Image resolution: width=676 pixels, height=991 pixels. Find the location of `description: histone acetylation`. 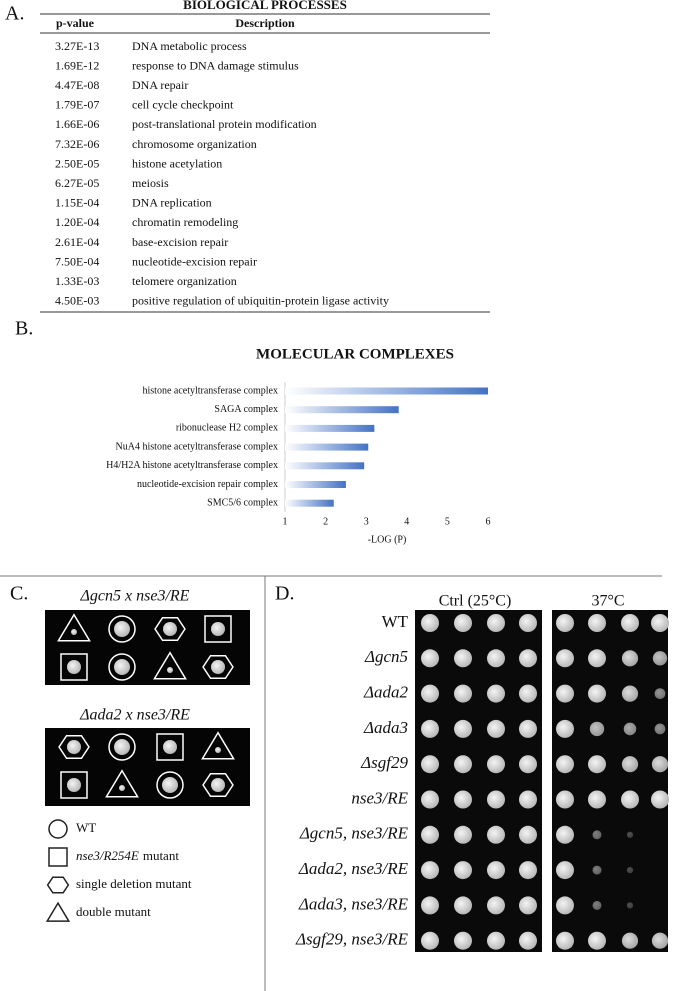

description: histone acetylation is located at coordinates (177, 163).